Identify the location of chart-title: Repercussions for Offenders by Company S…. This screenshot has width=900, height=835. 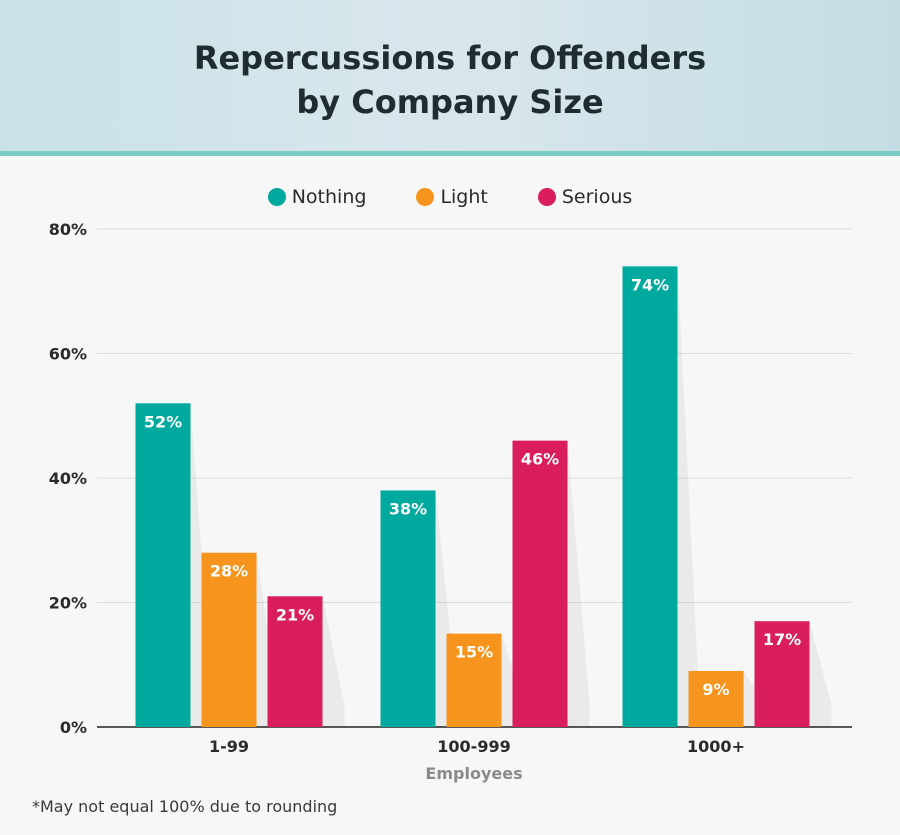
(450, 80).